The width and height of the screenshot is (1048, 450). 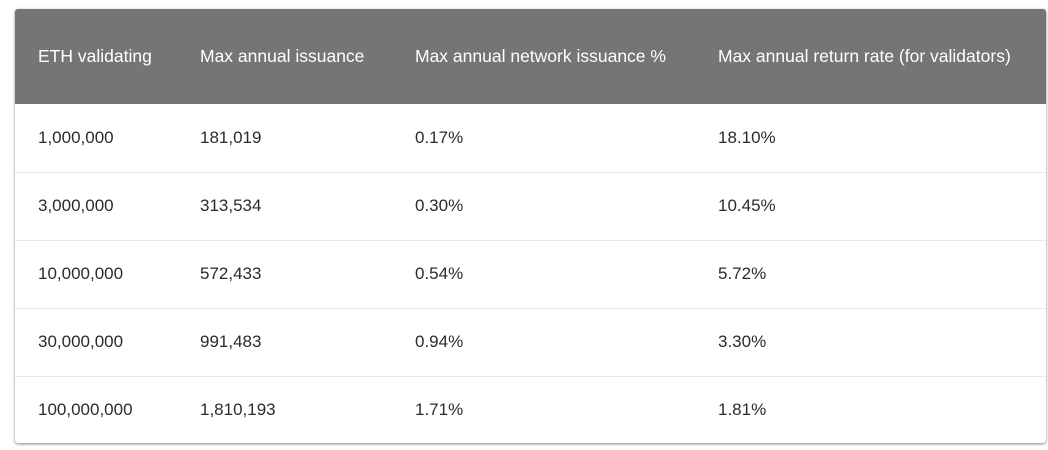 I want to click on table-row: 1,000,000 181,019 0.17% 18.10%, so click(x=530, y=138).